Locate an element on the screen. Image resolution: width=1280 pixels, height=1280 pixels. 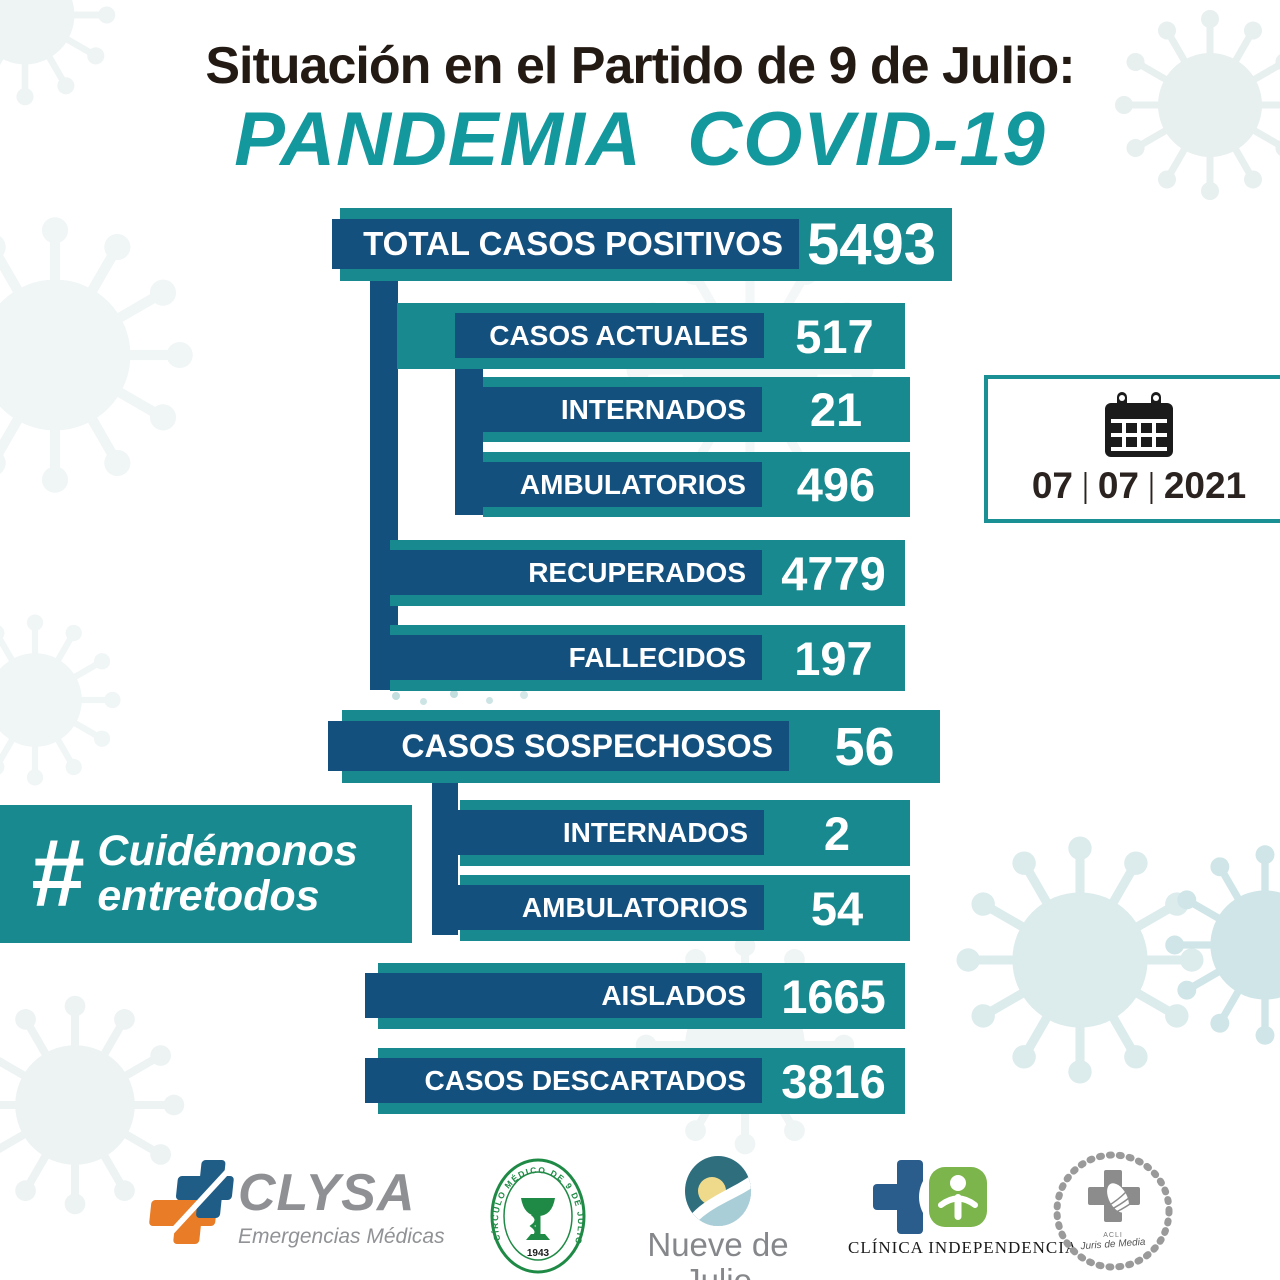
stat-value-text: 56 is located at coordinates (864, 746).